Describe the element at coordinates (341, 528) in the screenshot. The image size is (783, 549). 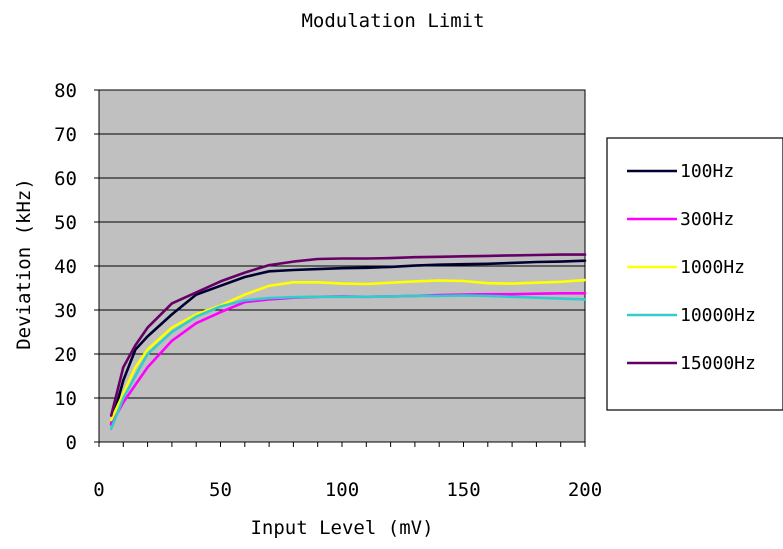
I see `x-axis-label: Input Level (mV)` at that location.